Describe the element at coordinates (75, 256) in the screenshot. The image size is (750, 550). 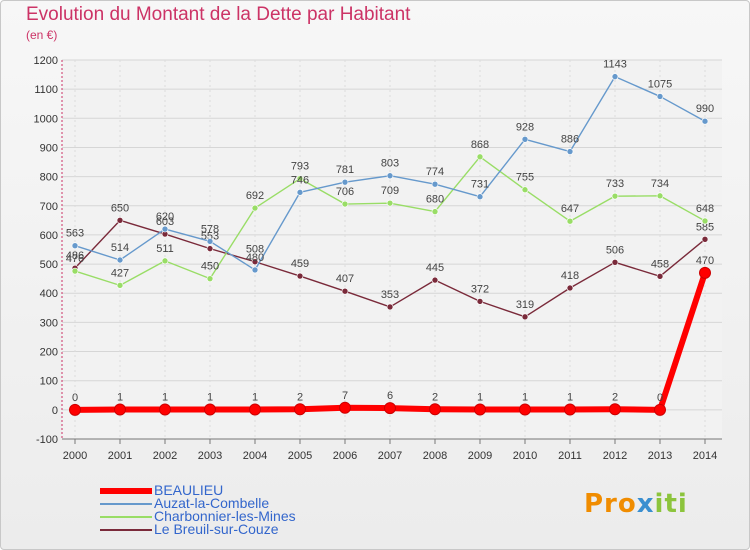
I see `data-label: 486` at that location.